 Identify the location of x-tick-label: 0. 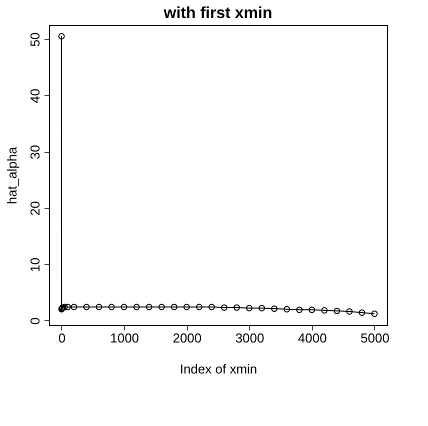
(62, 338).